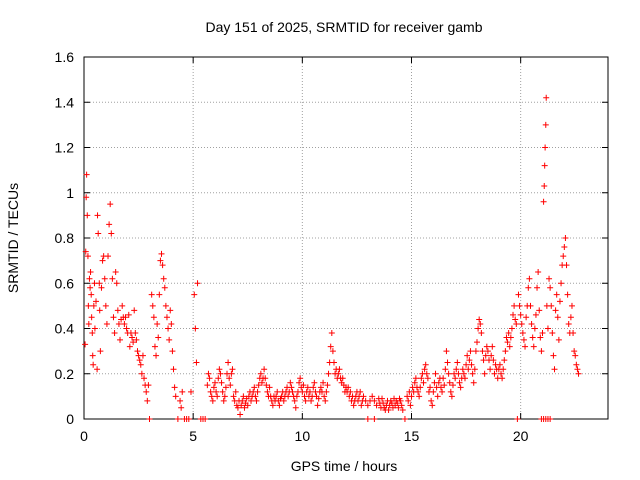 The height and width of the screenshot is (480, 640). What do you see at coordinates (65, 57) in the screenshot?
I see `y-tick-label: 1.6` at bounding box center [65, 57].